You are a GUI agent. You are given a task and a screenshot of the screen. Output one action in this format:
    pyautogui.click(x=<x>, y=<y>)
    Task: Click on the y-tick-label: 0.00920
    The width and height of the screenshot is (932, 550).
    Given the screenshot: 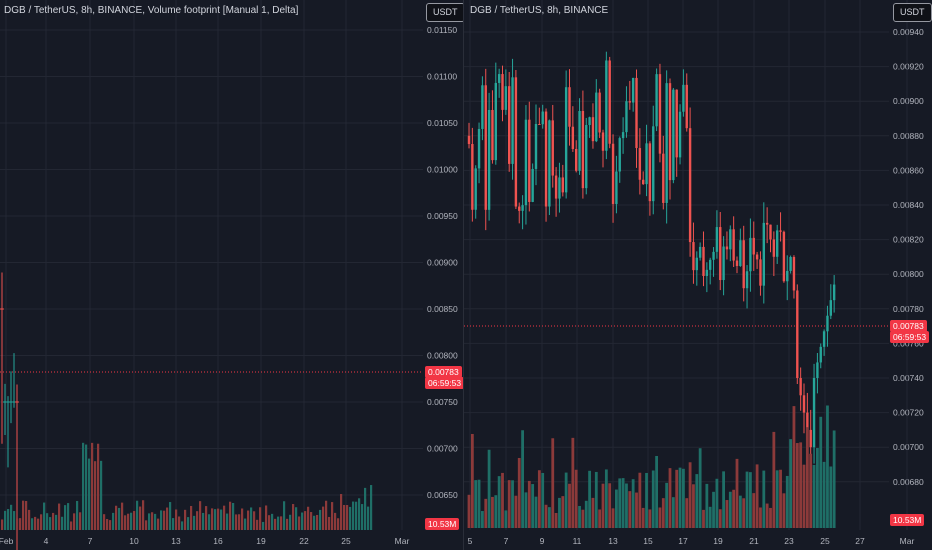 What is the action you would take?
    pyautogui.click(x=908, y=67)
    